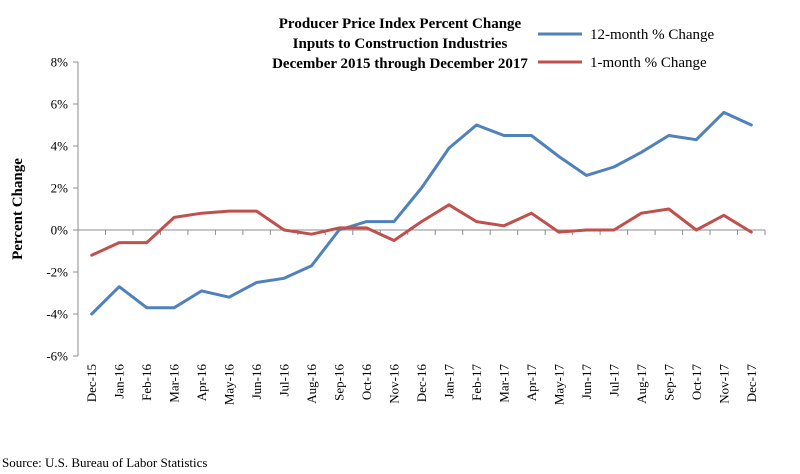  Describe the element at coordinates (174, 383) in the screenshot. I see `x-tick-label: Mar-16` at that location.